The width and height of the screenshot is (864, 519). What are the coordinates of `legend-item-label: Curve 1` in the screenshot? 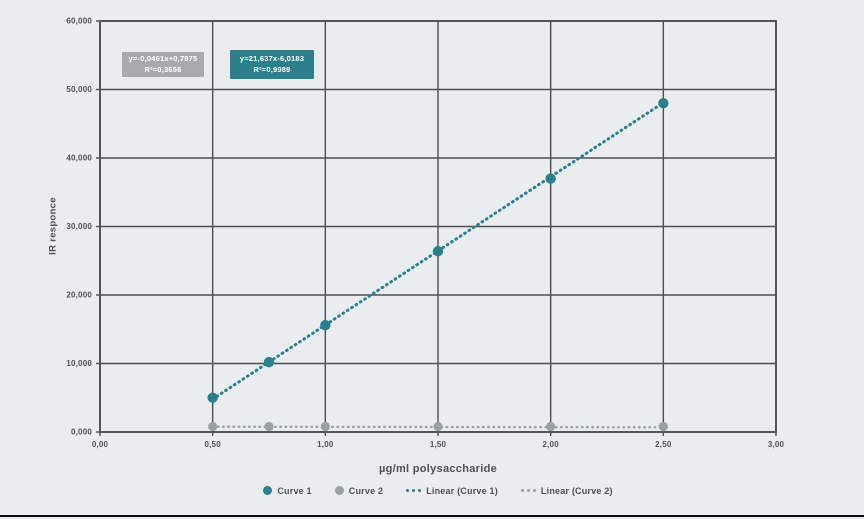 It's located at (294, 490).